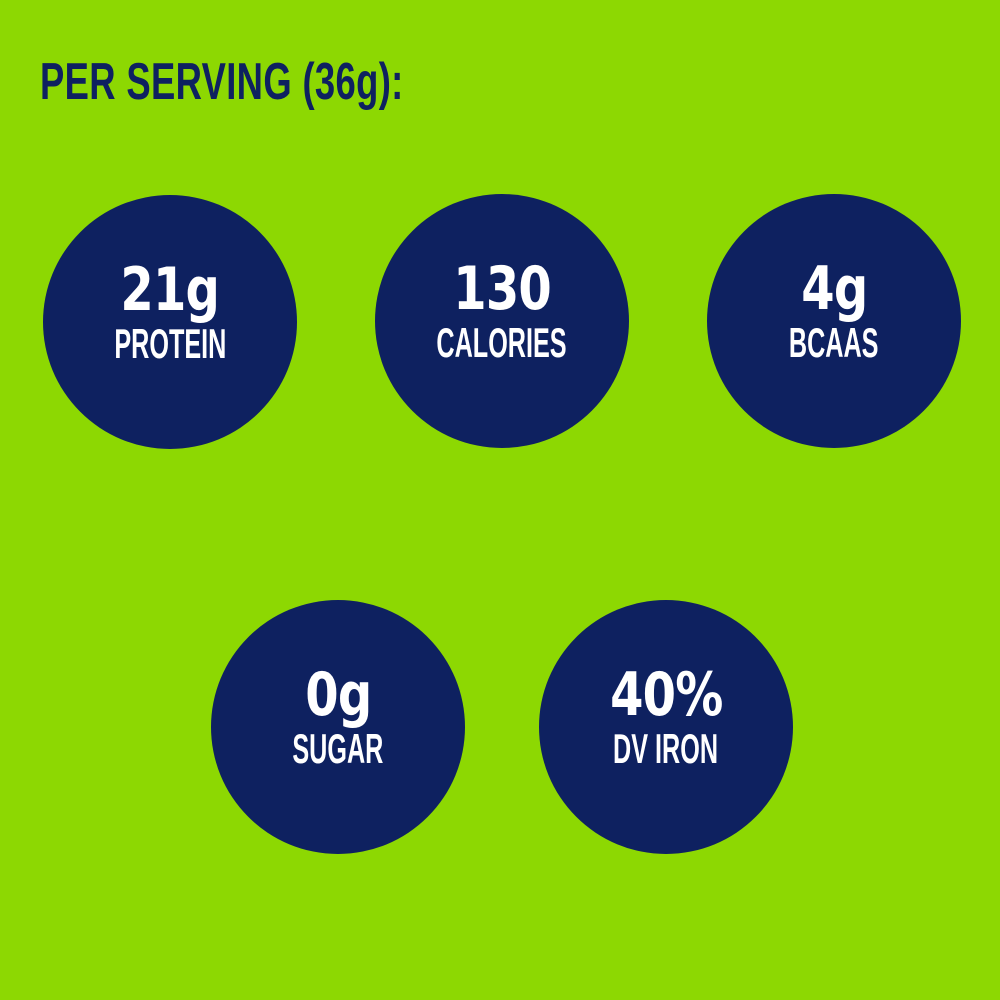 The width and height of the screenshot is (1000, 1000). Describe the element at coordinates (834, 342) in the screenshot. I see `stat-label: BCAAS` at that location.